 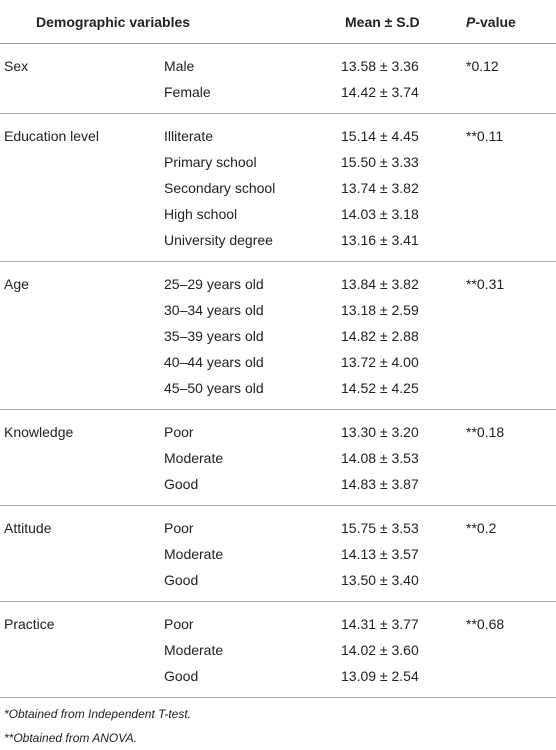 What do you see at coordinates (278, 388) in the screenshot?
I see `table-row: 45–50 years old 14.52 ± 4.25` at bounding box center [278, 388].